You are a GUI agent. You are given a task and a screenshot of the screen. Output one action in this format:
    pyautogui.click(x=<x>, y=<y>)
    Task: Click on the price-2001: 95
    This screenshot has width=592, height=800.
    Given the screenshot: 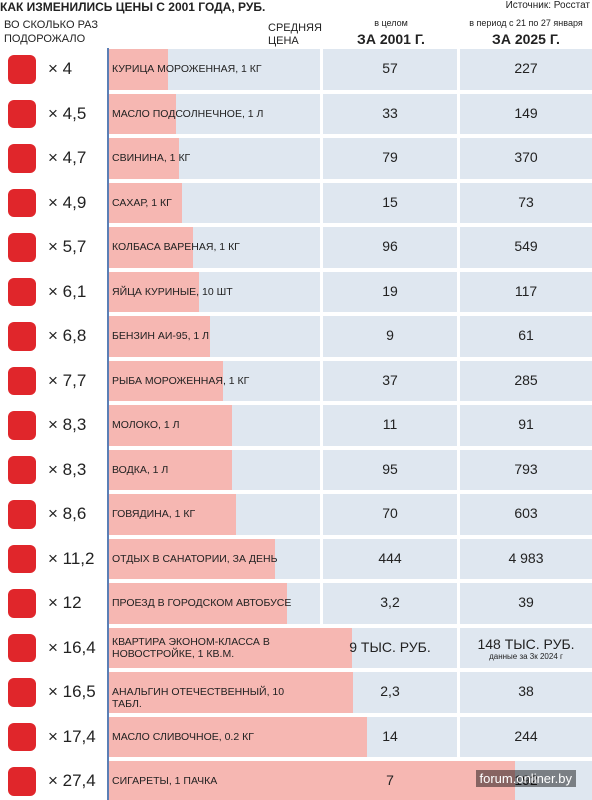 What is the action you would take?
    pyautogui.click(x=390, y=468)
    